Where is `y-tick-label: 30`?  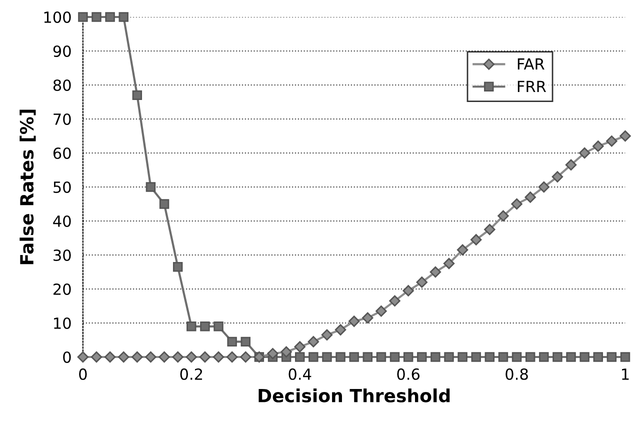 y-tick-label: 30 is located at coordinates (62, 255).